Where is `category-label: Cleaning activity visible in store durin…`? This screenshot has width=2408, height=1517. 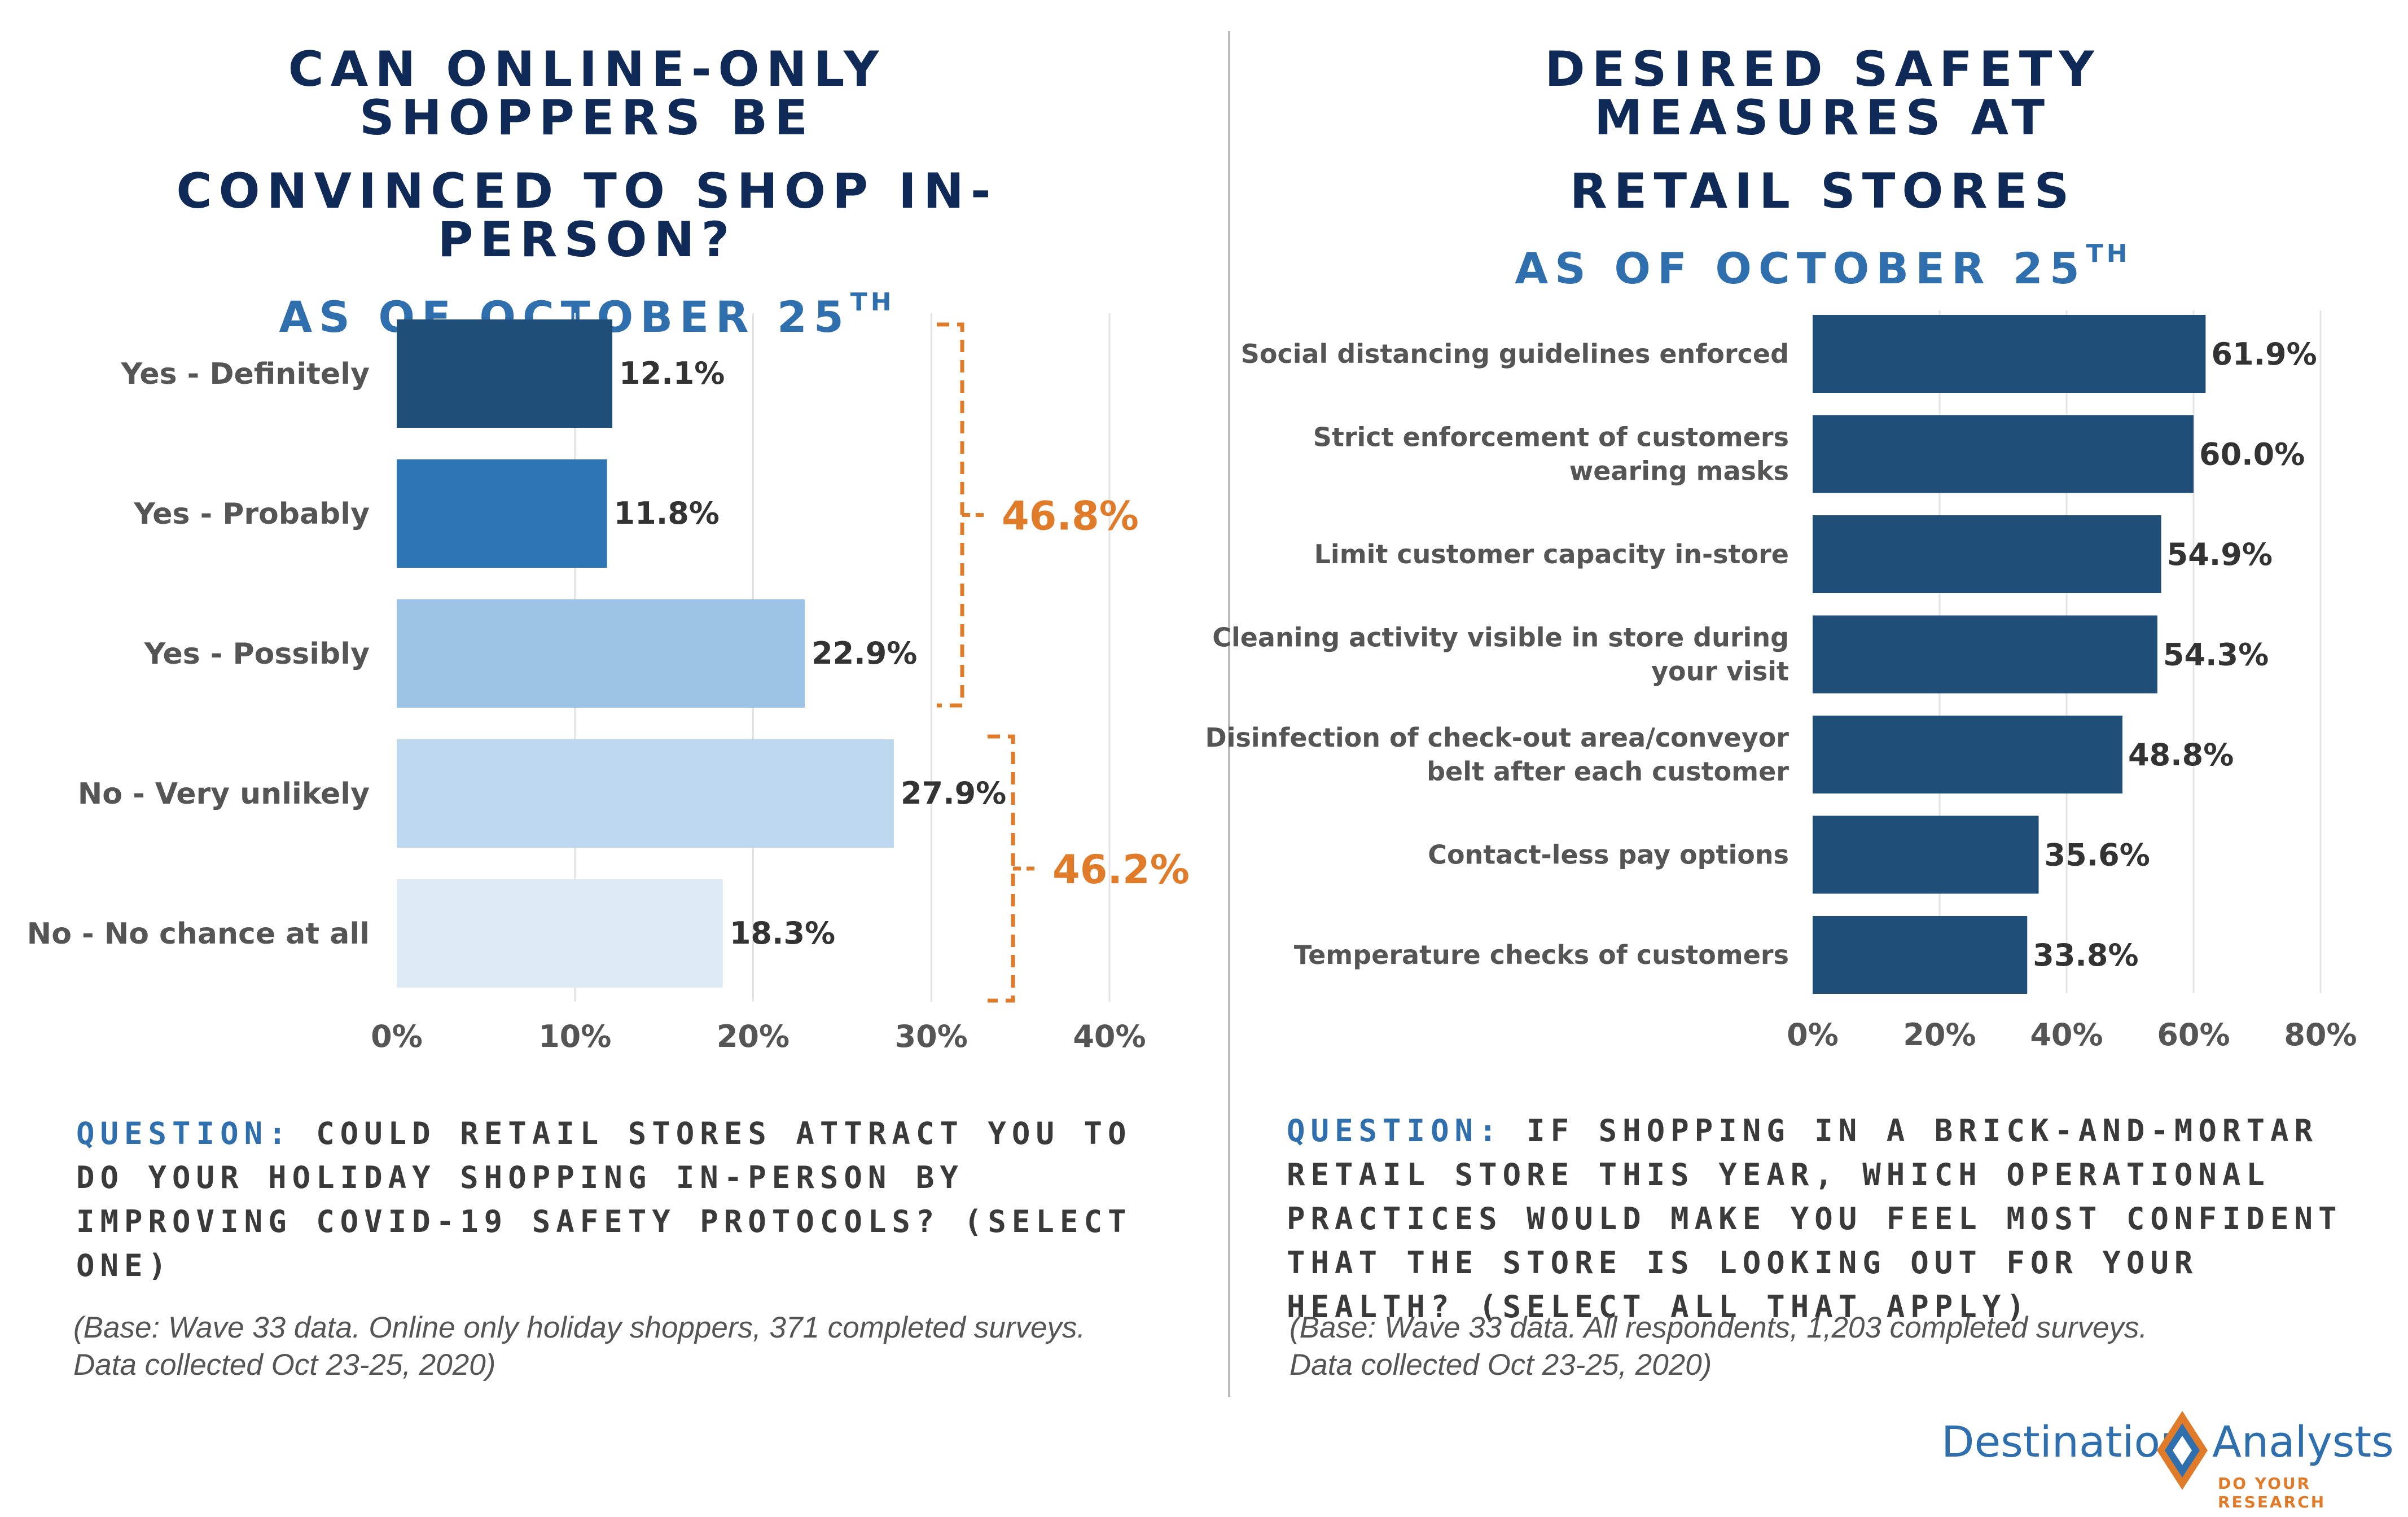
category-label: Cleaning activity visible in store durin… is located at coordinates (1501, 654).